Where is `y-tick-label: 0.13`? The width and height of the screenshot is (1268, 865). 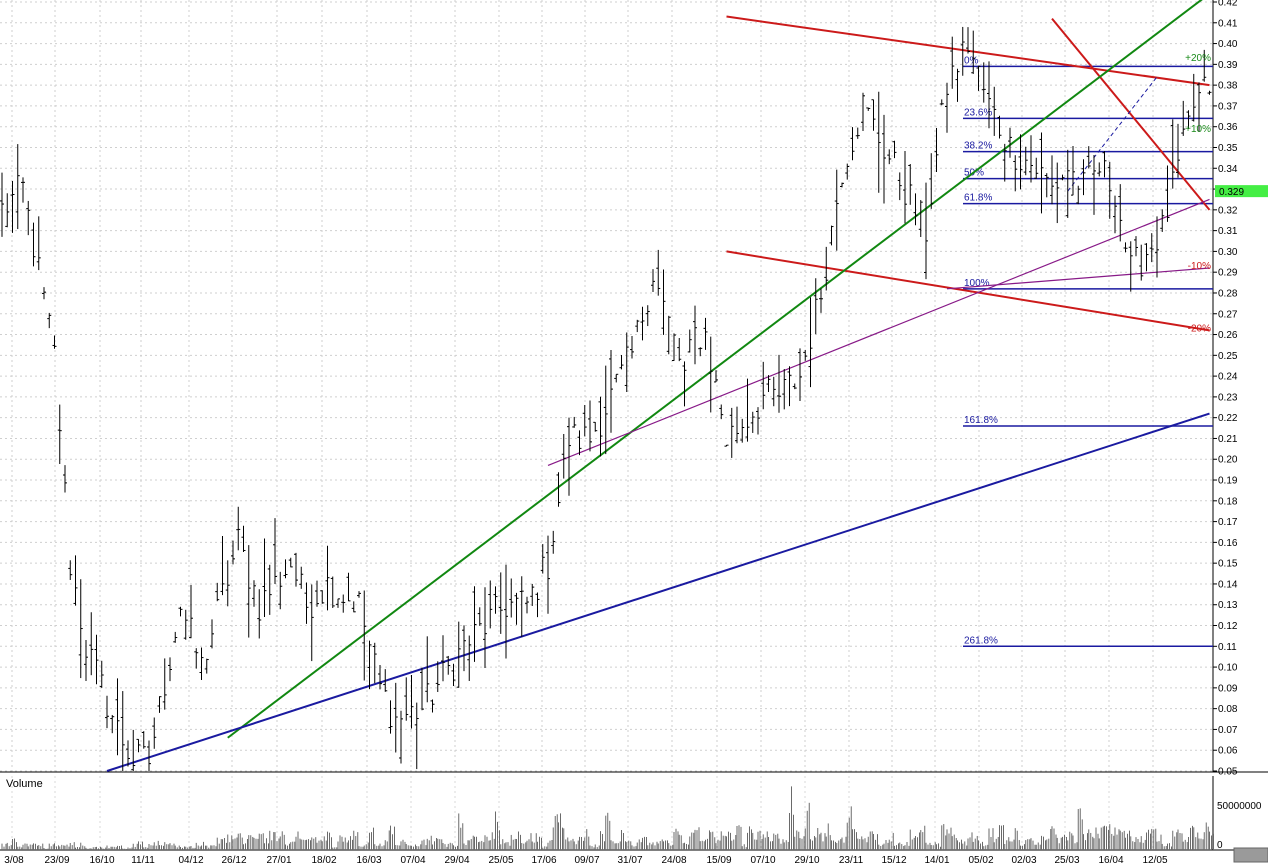 y-tick-label: 0.13 is located at coordinates (1228, 605).